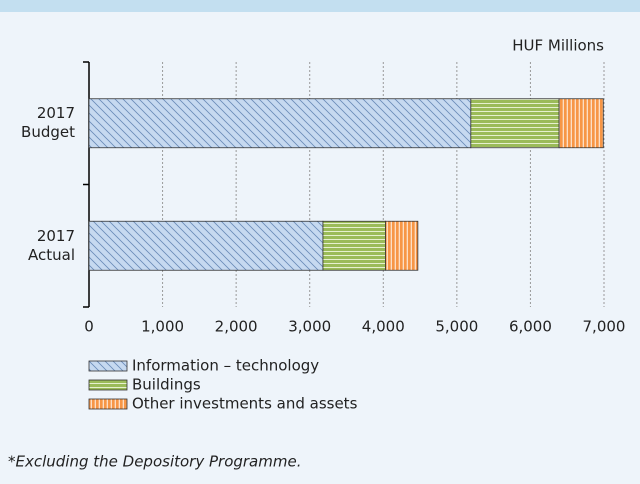 The height and width of the screenshot is (484, 640). I want to click on footnote: *Excluding the Depository Programme., so click(154, 462).